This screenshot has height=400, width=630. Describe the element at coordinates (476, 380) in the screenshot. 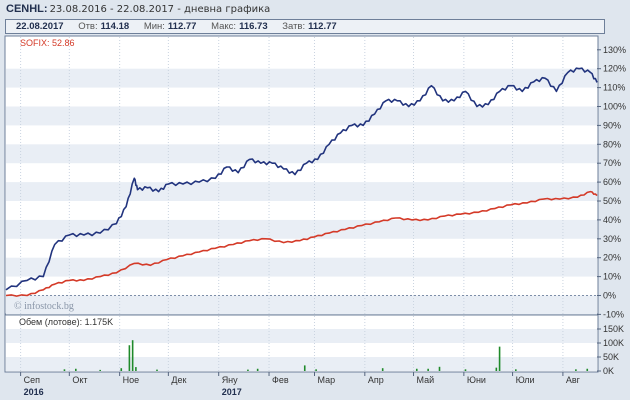

I see `x-tick-label: Юни` at that location.